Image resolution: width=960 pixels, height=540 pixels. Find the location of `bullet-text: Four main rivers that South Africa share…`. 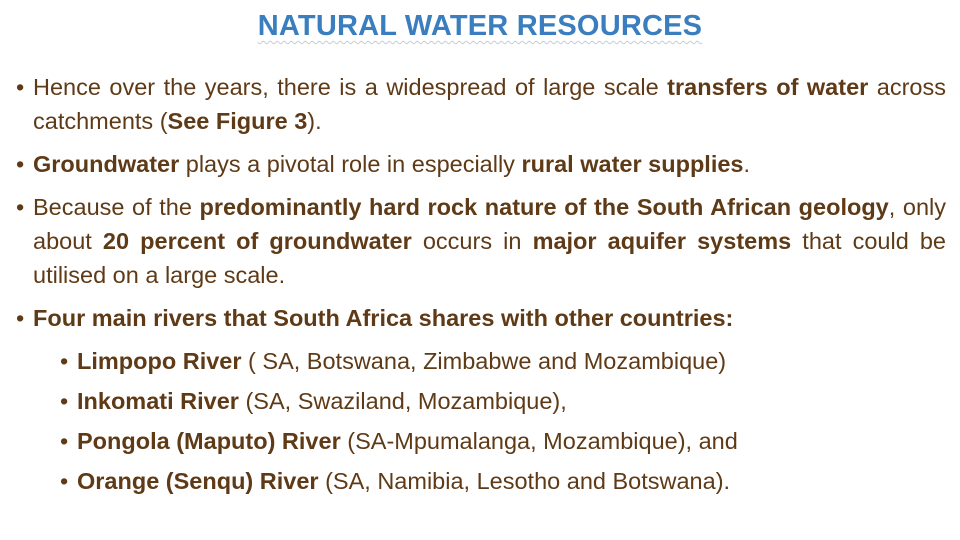

bullet-text: Four main rivers that South Africa share… is located at coordinates (489, 318).